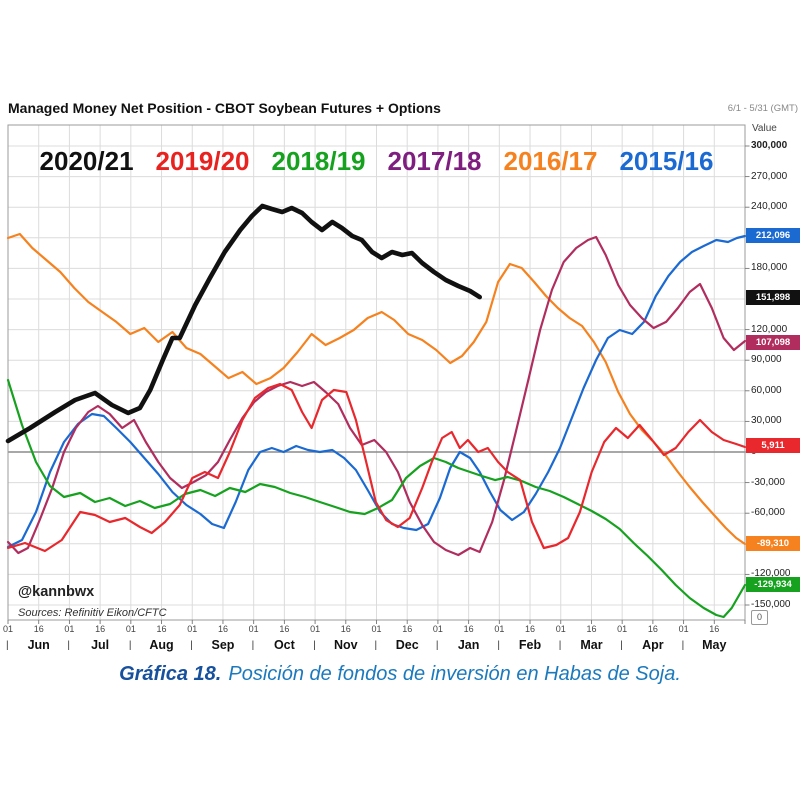 This screenshot has height=800, width=800. Describe the element at coordinates (769, 207) in the screenshot. I see `y-axis-label: 240,000` at that location.